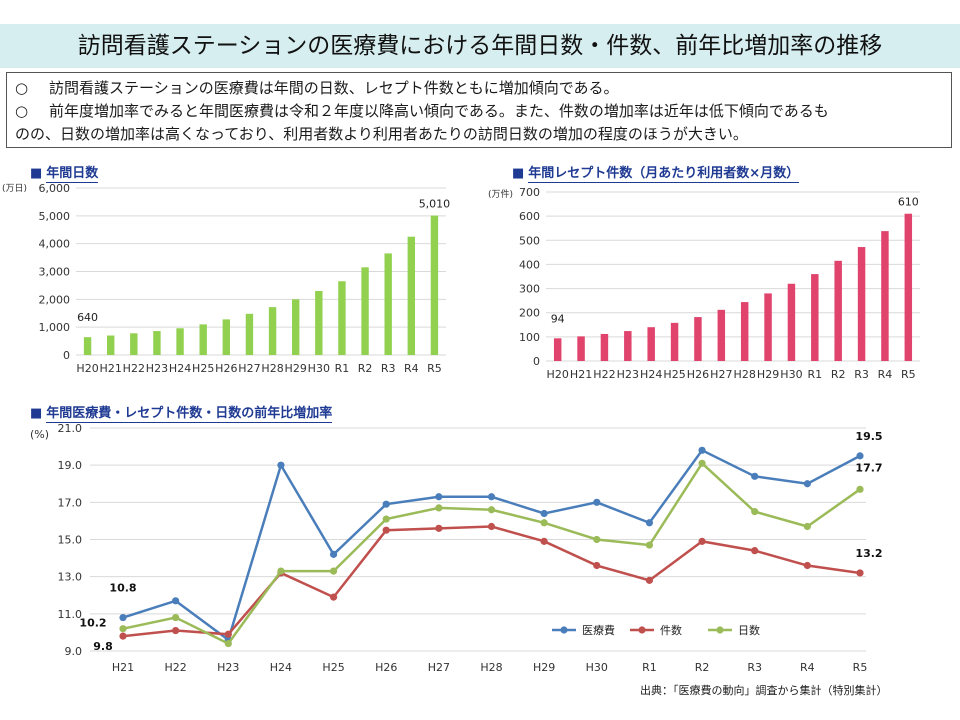 This screenshot has width=960, height=720. I want to click on y-axis-unit-label: (%), so click(39, 434).